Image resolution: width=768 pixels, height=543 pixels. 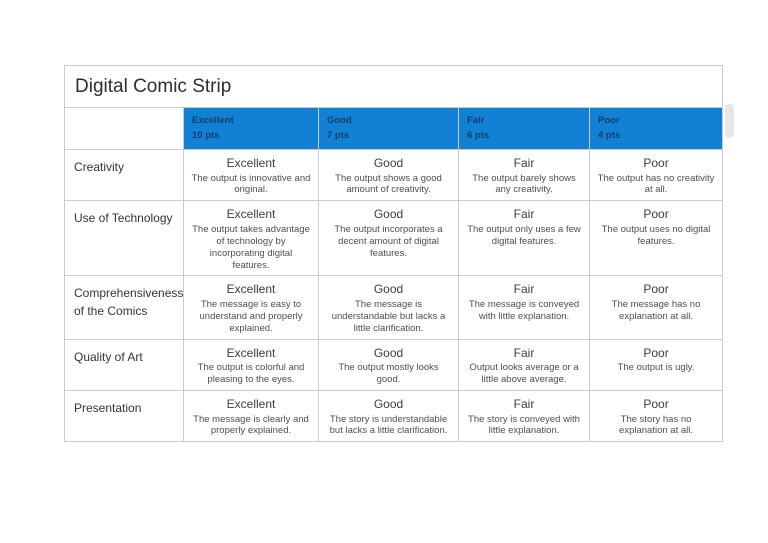 What do you see at coordinates (609, 121) in the screenshot?
I see `rating-header-label: Poor` at bounding box center [609, 121].